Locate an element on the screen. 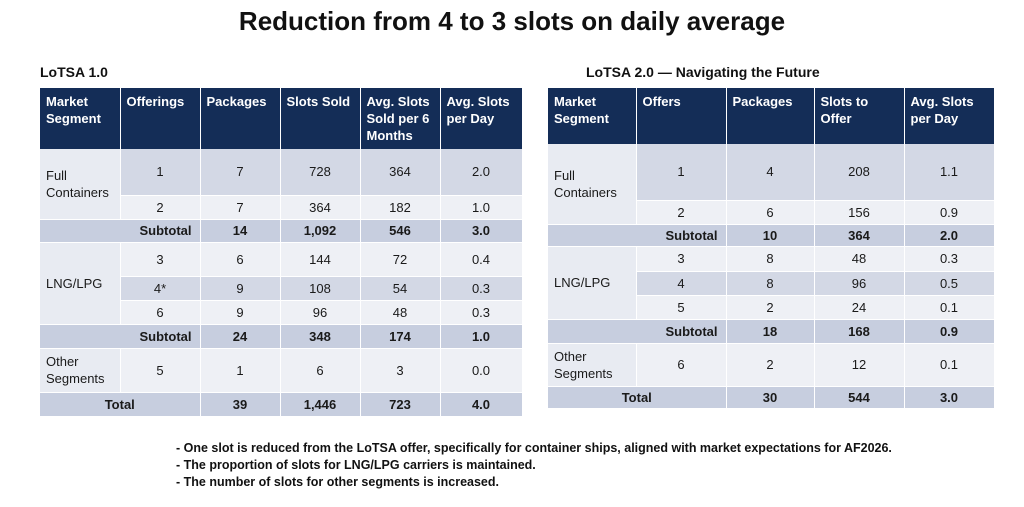 This screenshot has height=507, width=1024. column-header: Avg. Slots per Day is located at coordinates (949, 116).